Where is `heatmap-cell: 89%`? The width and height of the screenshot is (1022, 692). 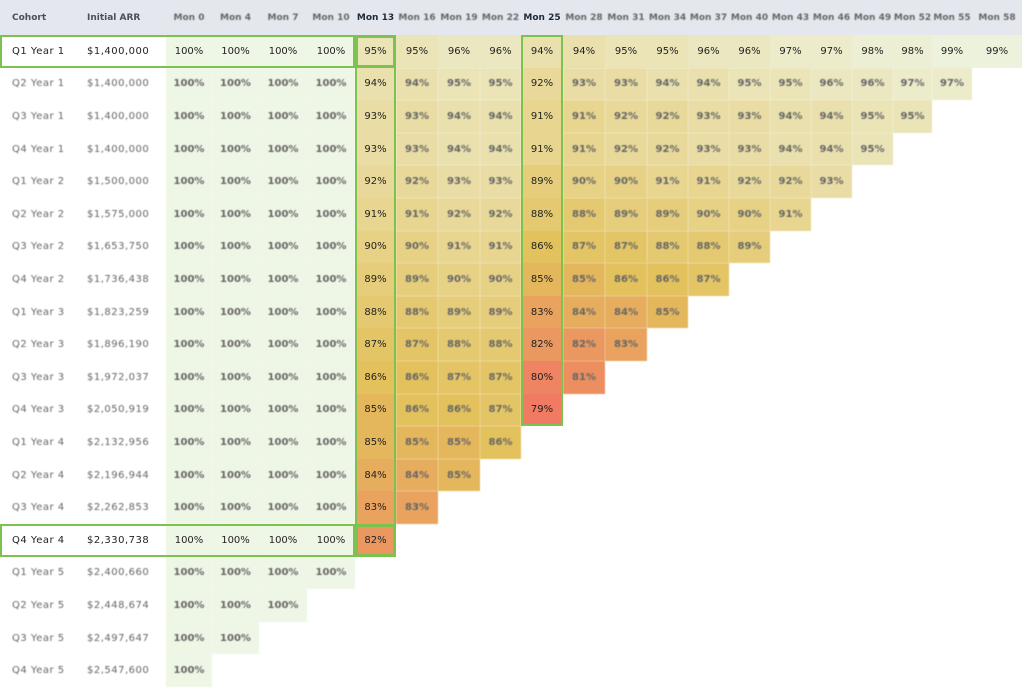 heatmap-cell: 89% is located at coordinates (749, 247).